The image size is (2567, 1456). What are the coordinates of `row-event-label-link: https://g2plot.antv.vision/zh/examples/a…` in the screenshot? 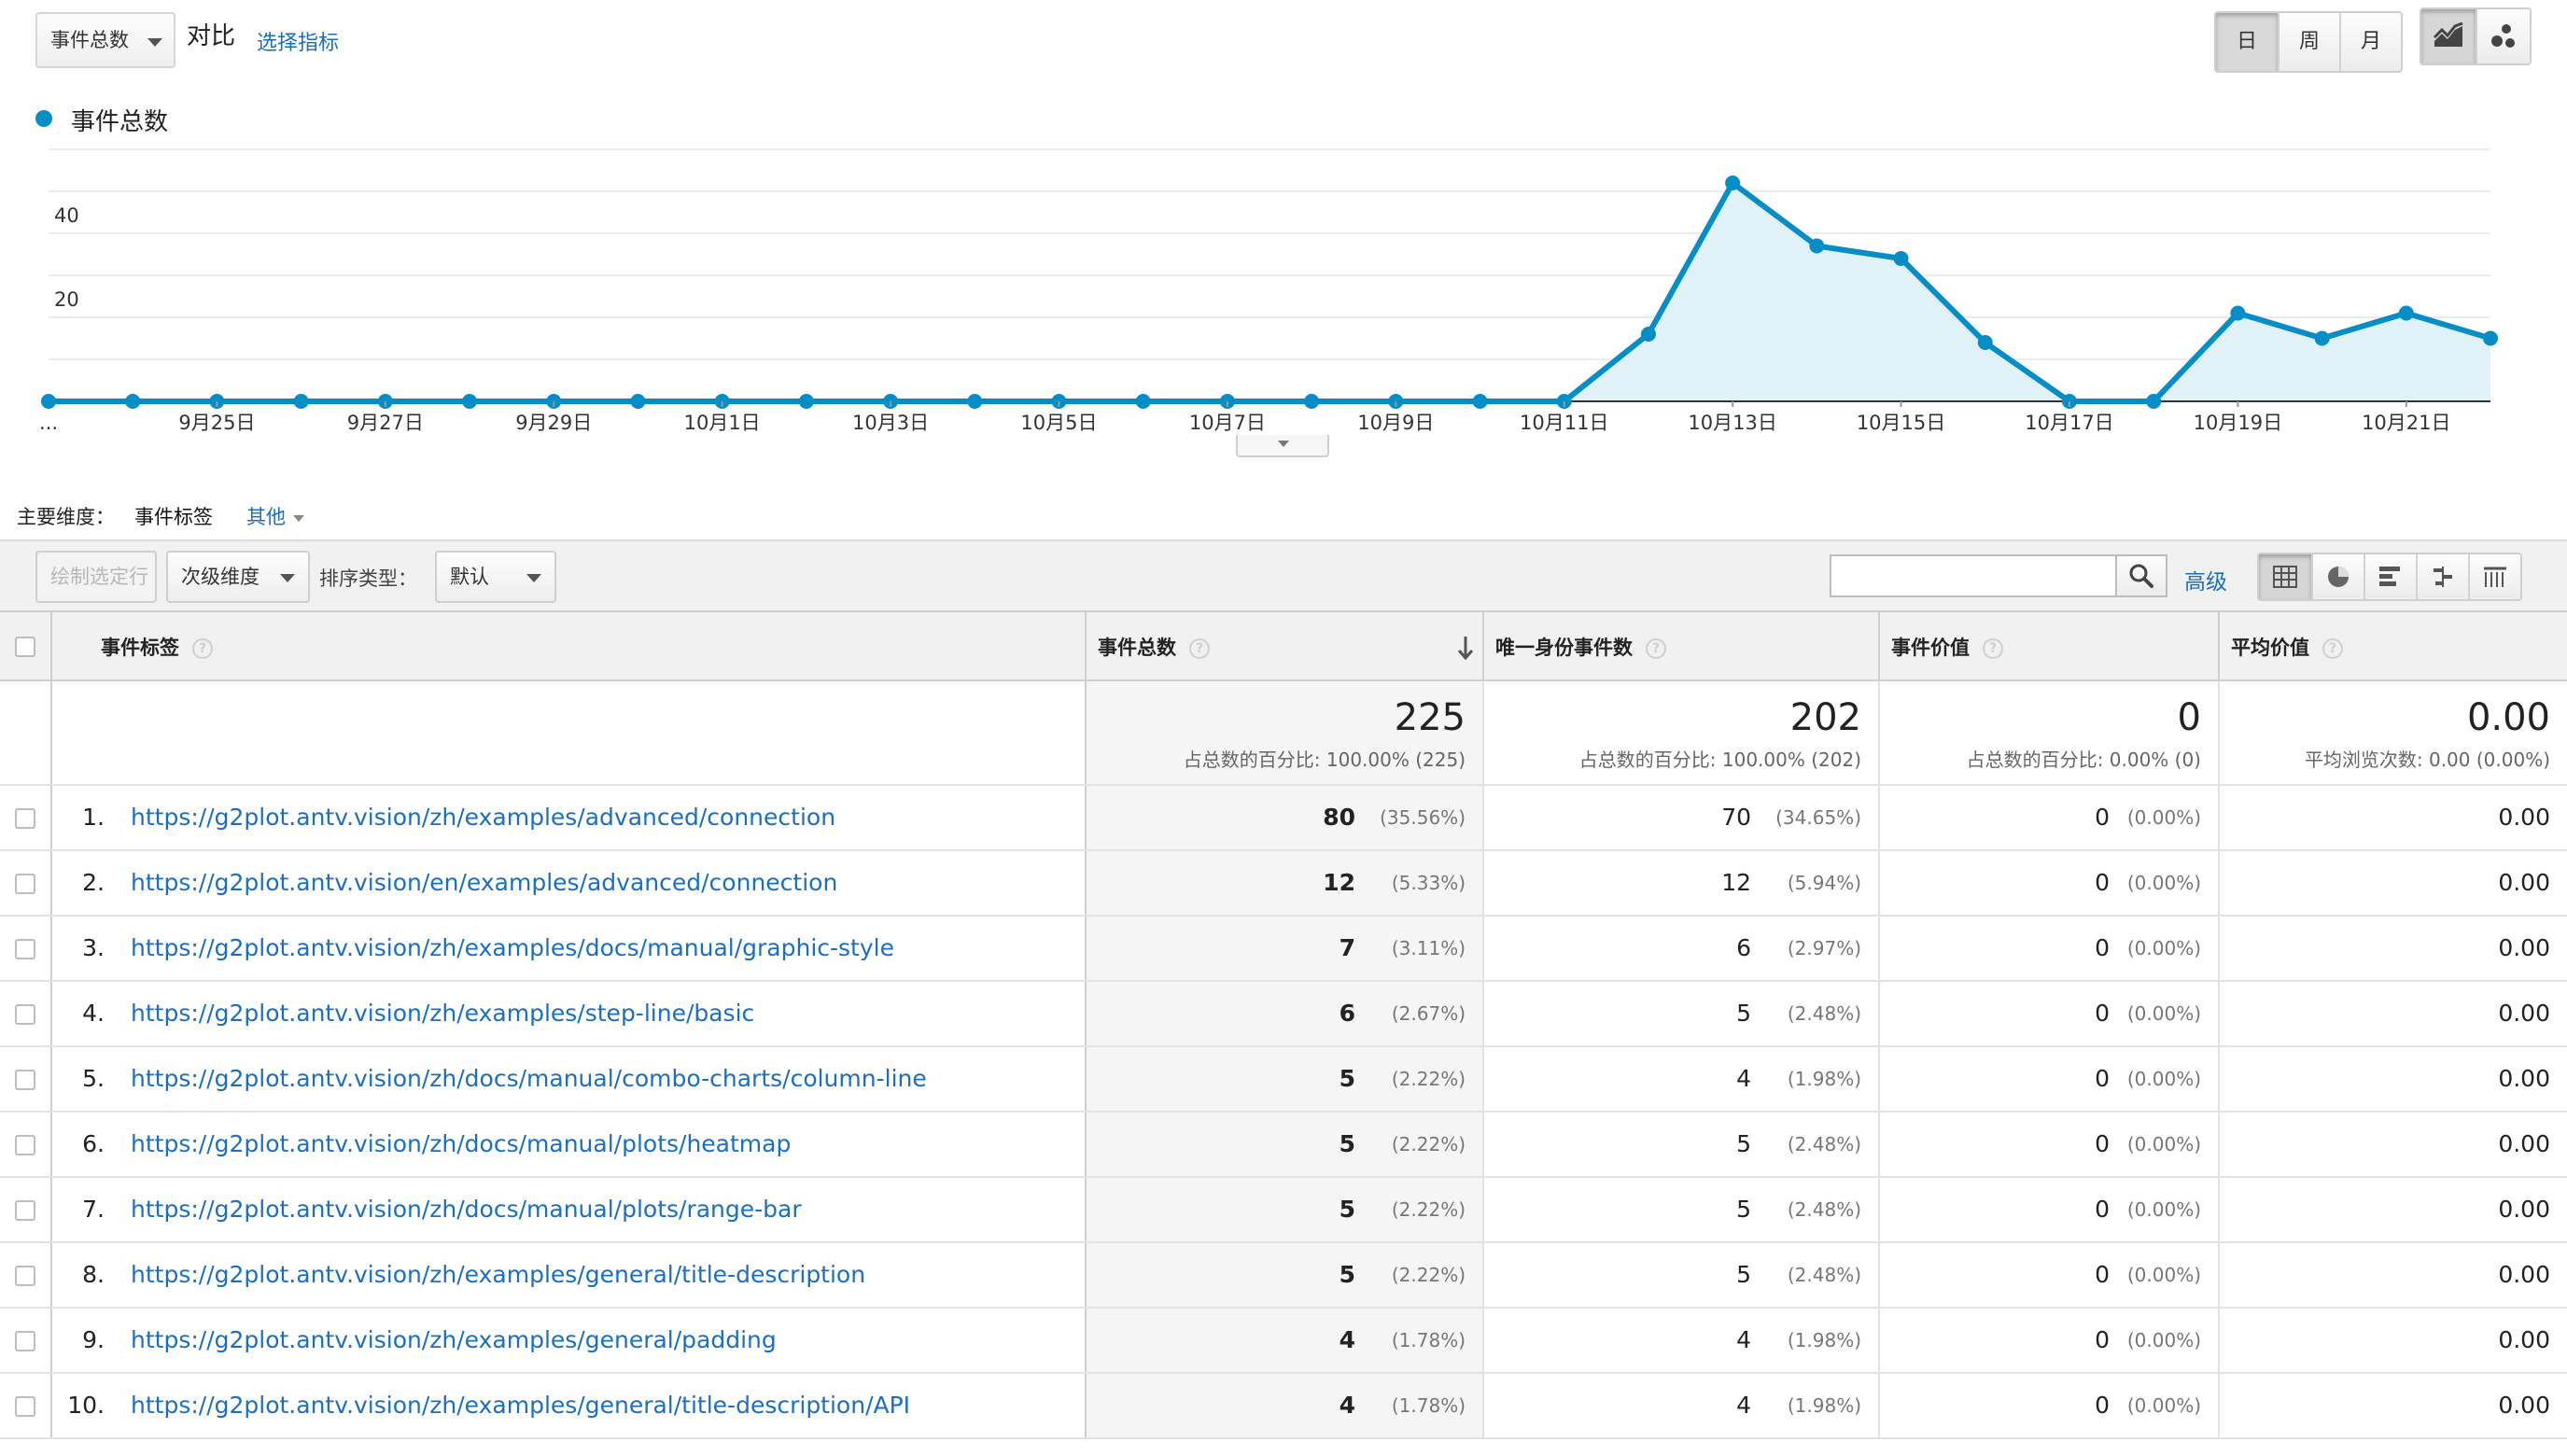 It's located at (483, 817).